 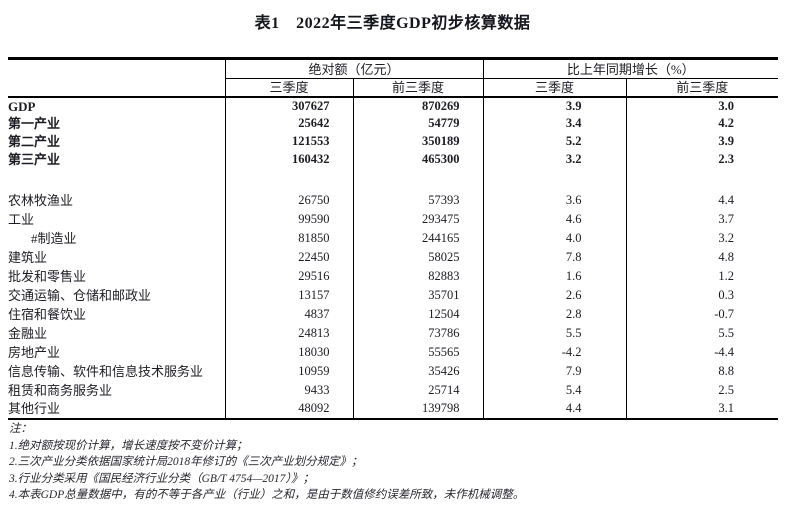 I want to click on header-sub-row: 三季度 前三季度 三季度 前三季度, so click(x=393, y=88).